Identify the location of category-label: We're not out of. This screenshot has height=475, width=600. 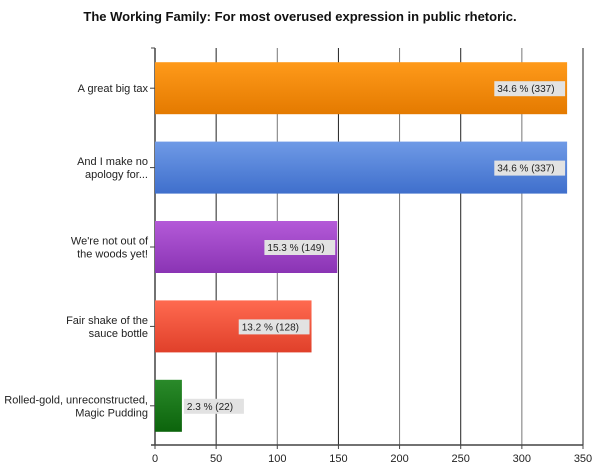
(110, 242).